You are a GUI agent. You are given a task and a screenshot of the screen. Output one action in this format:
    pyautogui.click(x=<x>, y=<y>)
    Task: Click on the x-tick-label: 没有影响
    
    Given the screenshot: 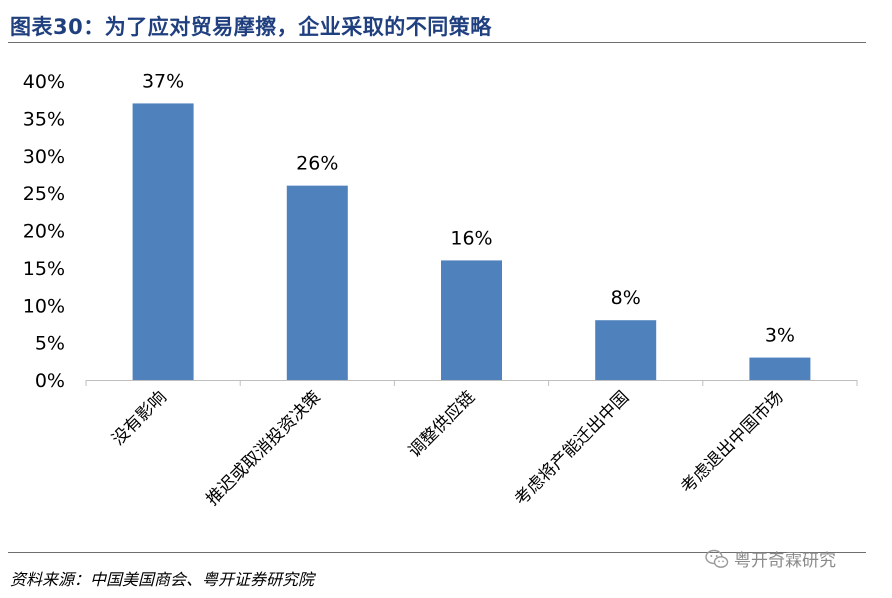 What is the action you would take?
    pyautogui.click(x=139, y=418)
    